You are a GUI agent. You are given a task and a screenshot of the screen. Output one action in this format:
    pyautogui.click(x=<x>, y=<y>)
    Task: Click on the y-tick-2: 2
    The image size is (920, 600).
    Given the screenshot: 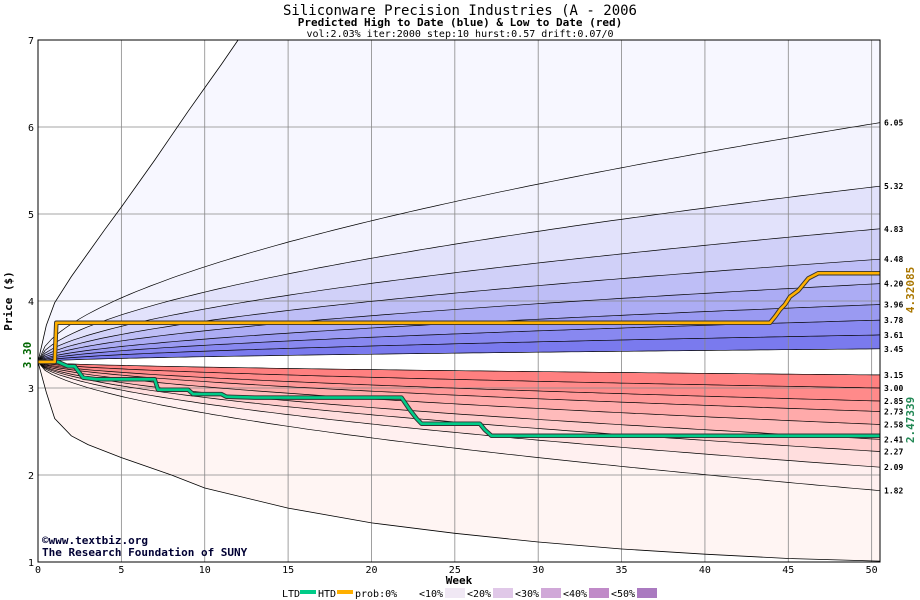 What is the action you would take?
    pyautogui.click(x=31, y=476)
    